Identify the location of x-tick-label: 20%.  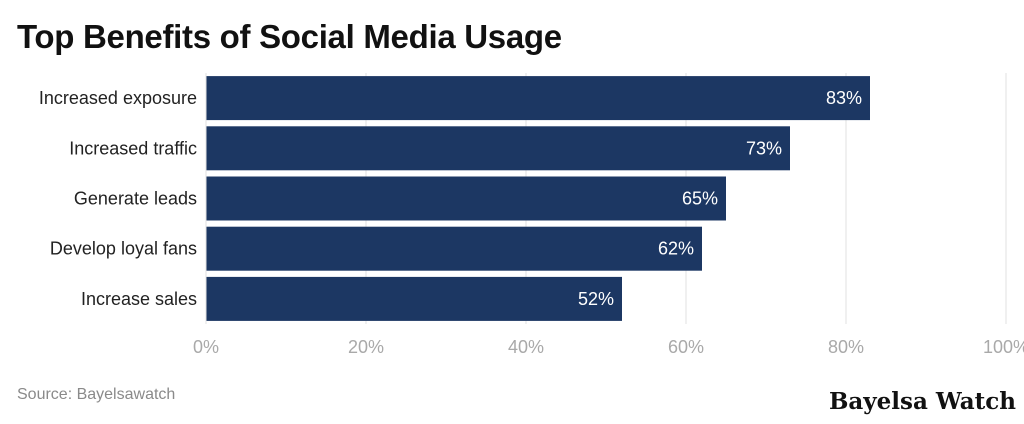
(366, 347).